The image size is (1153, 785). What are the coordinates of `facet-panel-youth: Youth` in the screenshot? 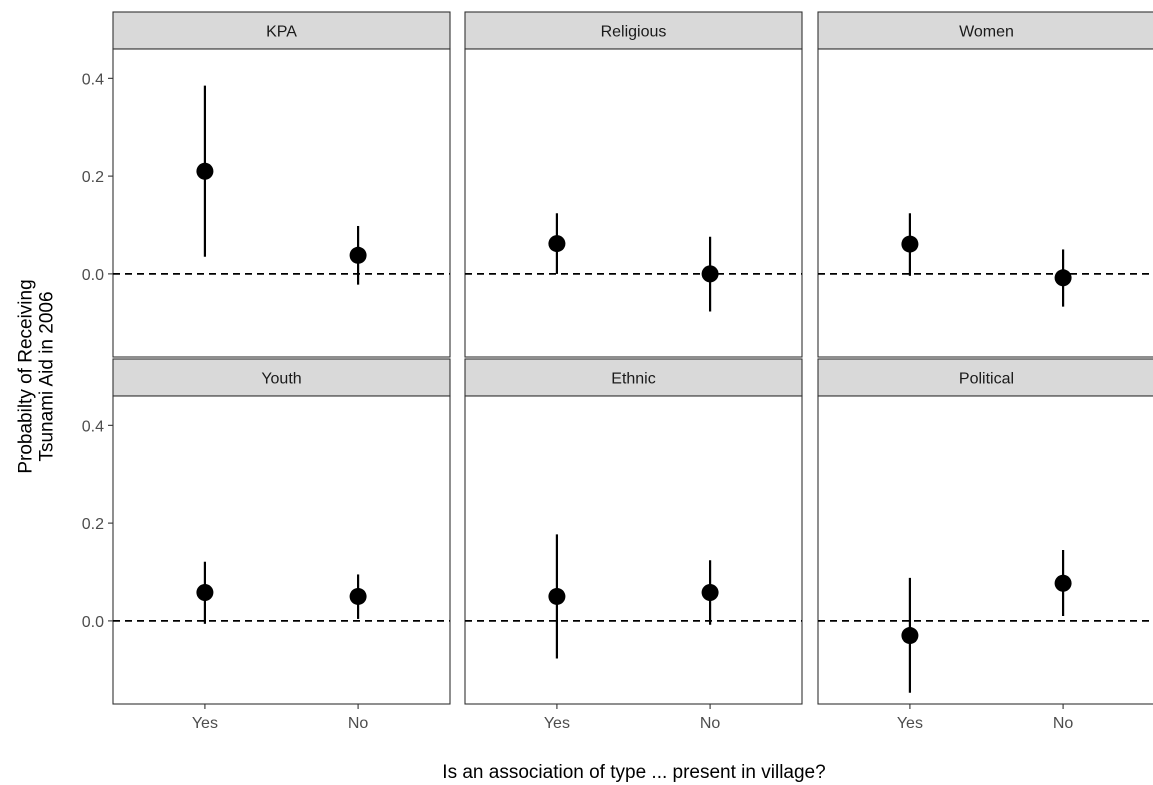 It's located at (281, 531).